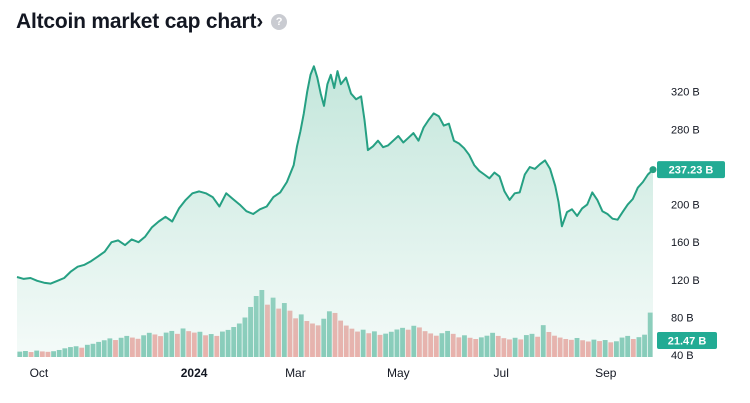  I want to click on last-volume-badge: 21.47 B, so click(687, 340).